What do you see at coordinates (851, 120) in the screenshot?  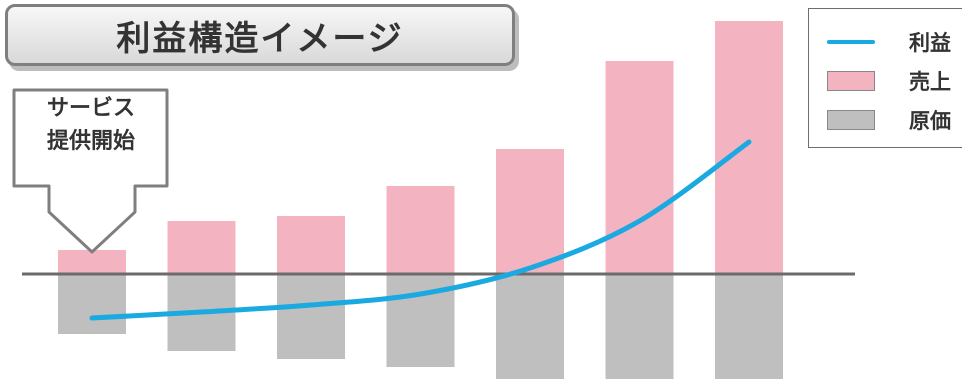 I see `legend-swatch-cost` at bounding box center [851, 120].